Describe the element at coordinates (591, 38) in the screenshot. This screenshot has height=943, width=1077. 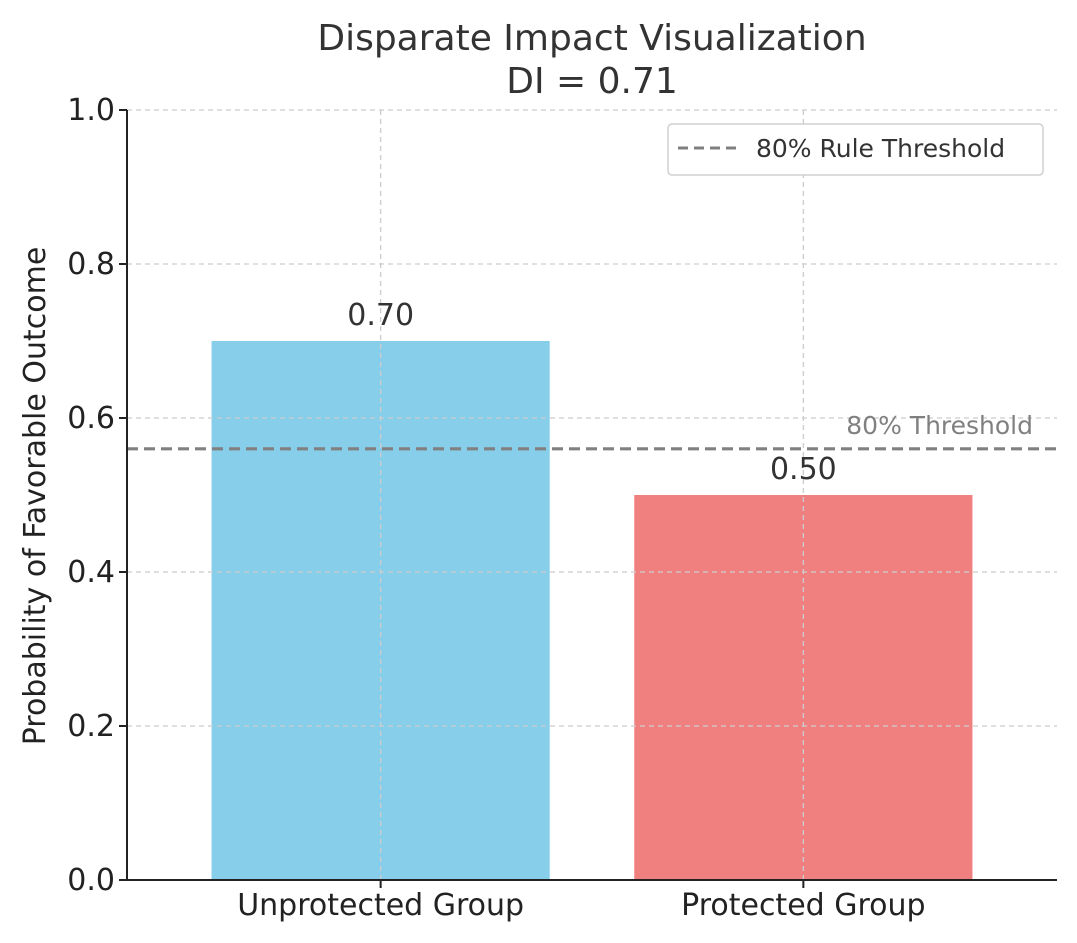
I see `chart-title: Disparate Impact Visualization` at that location.